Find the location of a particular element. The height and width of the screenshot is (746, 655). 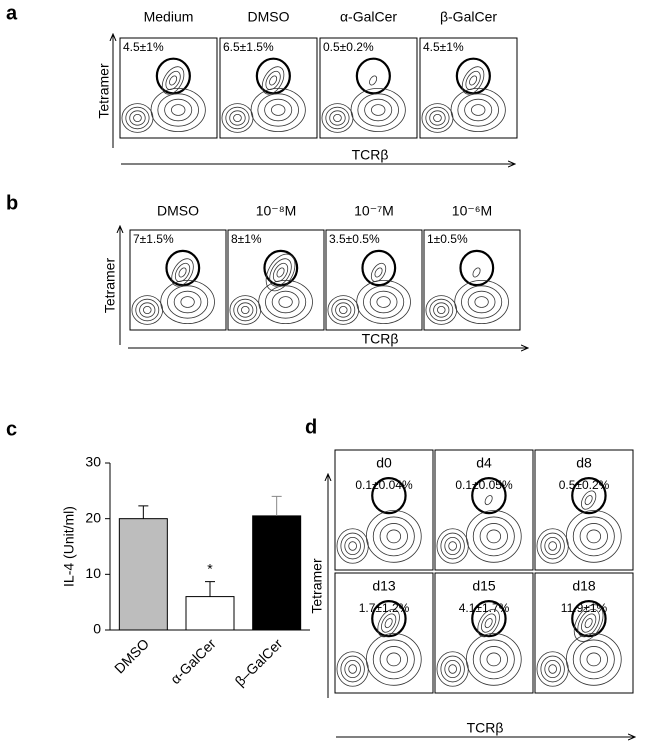

percent-label: 0.5±0.2% is located at coordinates (584, 485).